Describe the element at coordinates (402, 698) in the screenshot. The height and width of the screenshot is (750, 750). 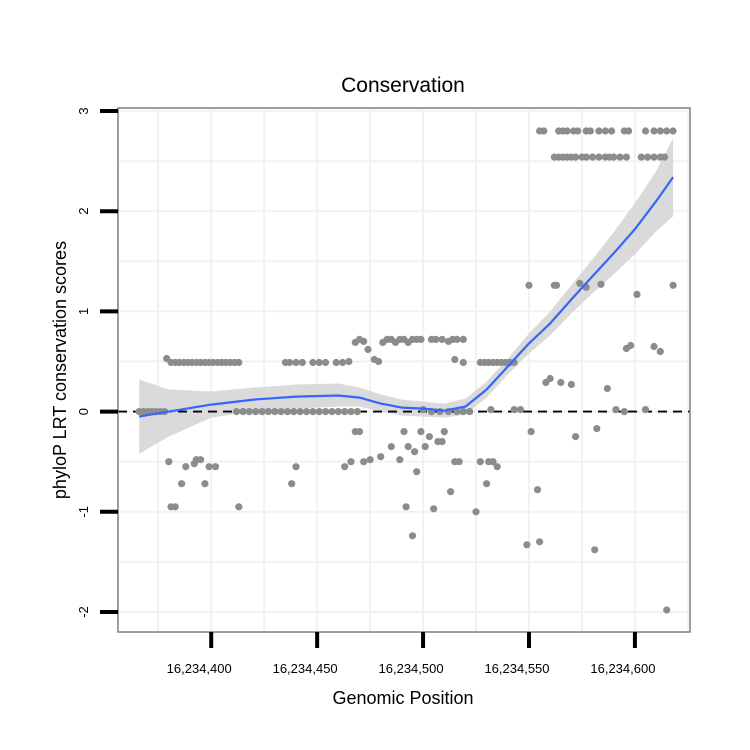
I see `x-axis-label: Genomic Position` at that location.